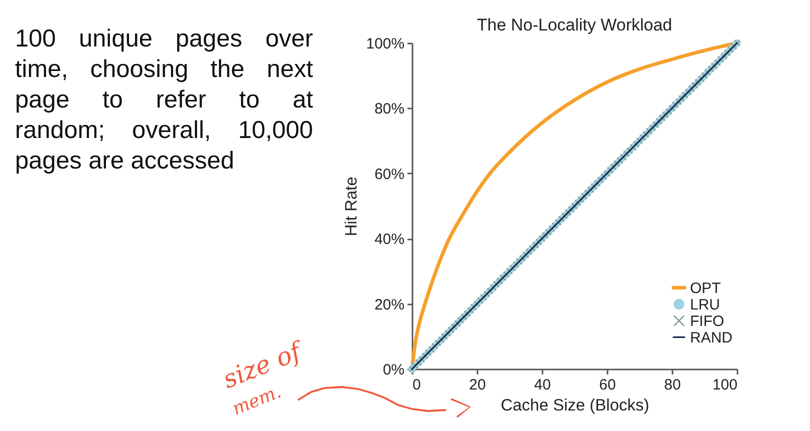  Describe the element at coordinates (607, 385) in the screenshot. I see `x-tick-label: 60` at that location.